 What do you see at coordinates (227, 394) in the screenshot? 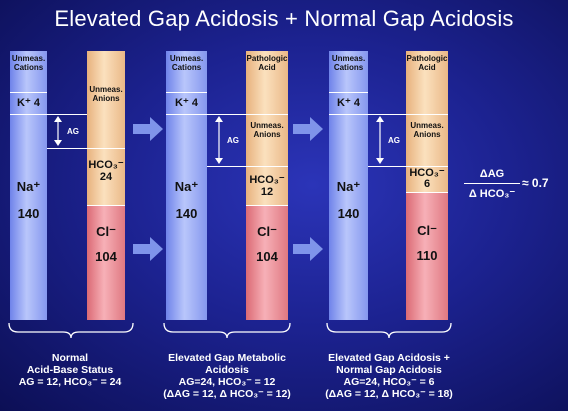
I see `caption-line: (ΔAG = 12, Δ HCO₃⁻ = 12)` at bounding box center [227, 394].